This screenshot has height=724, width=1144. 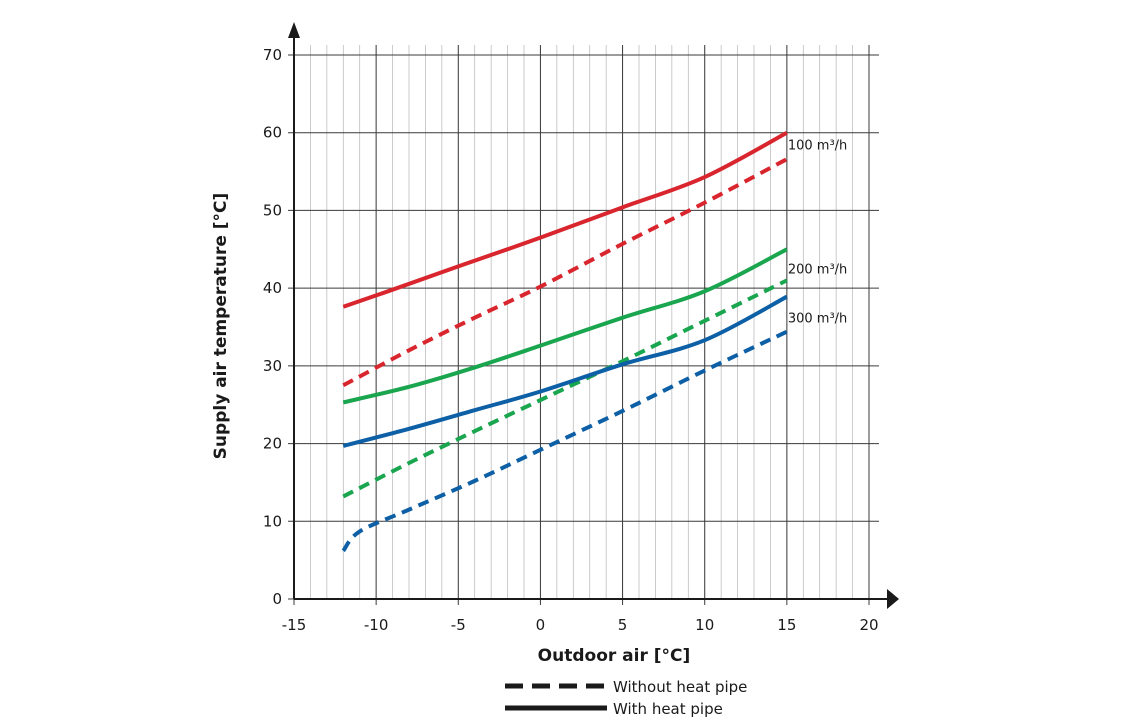 I want to click on y-axis-title: Supply air temperature [°C], so click(x=221, y=326).